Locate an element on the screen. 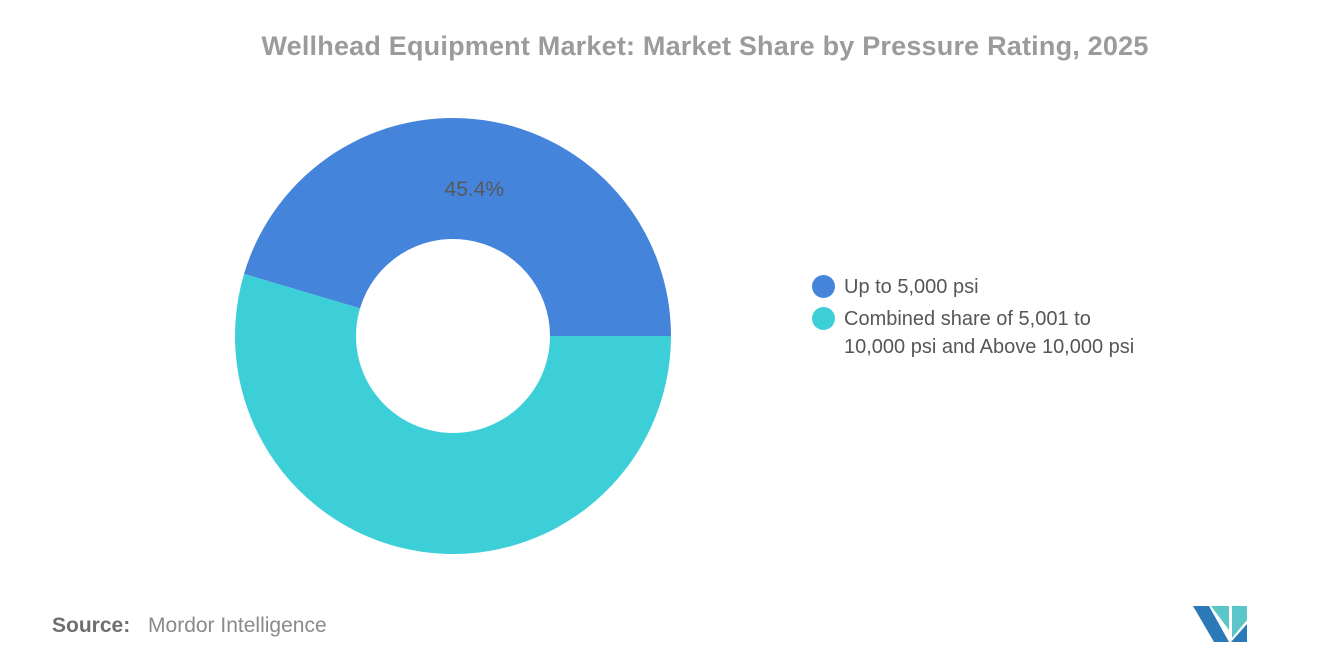 This screenshot has height=665, width=1320. legend-swatch-teal-icon is located at coordinates (823, 318).